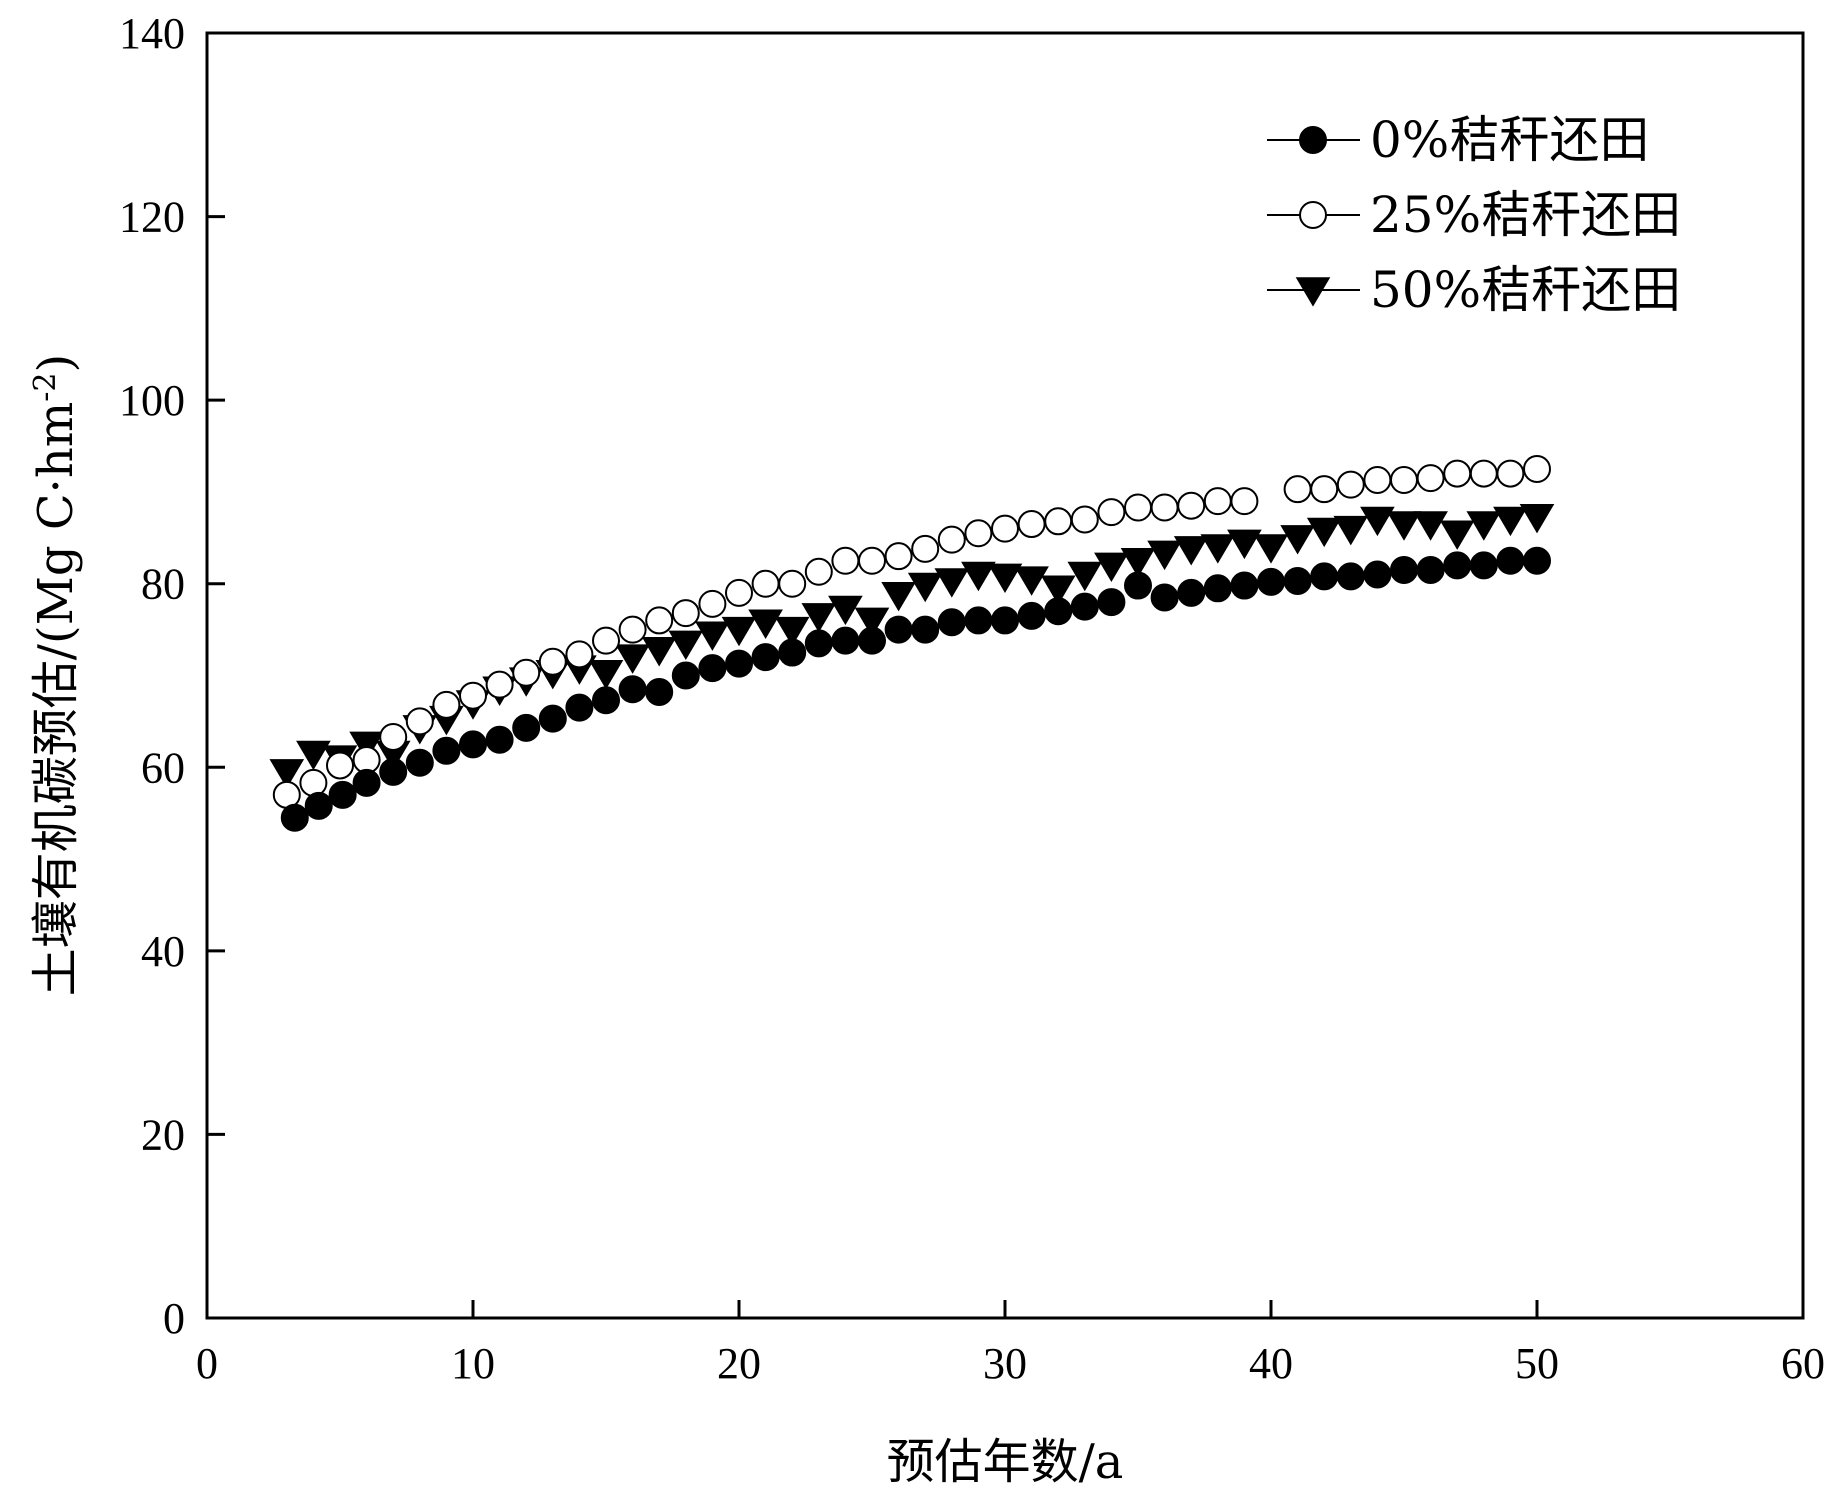  I want to click on y-tick-label: 100, so click(152, 400).